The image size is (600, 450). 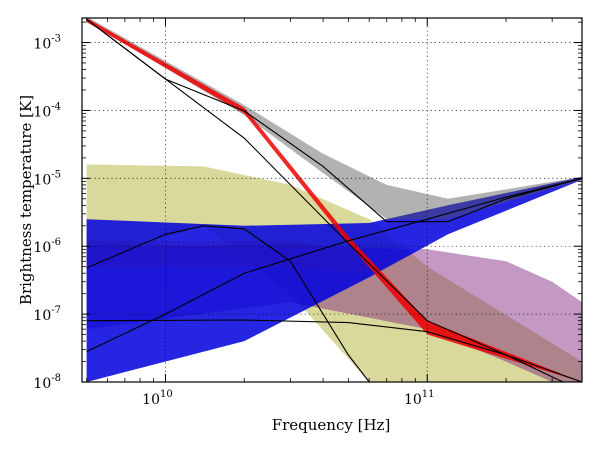 I want to click on y-tick-label-4: 10⁻⁷, so click(x=47, y=314).